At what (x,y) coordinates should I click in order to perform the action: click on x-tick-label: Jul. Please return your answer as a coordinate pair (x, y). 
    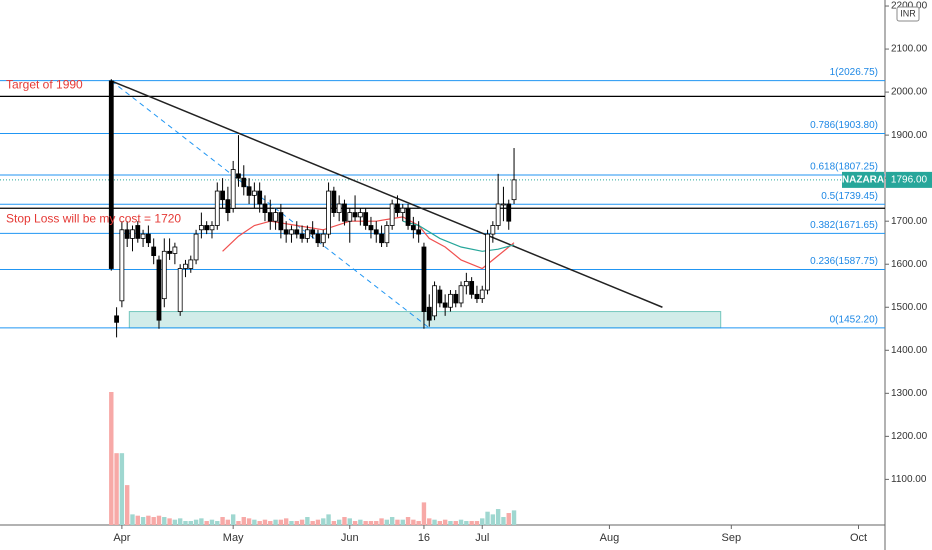
    Looking at the image, I should click on (482, 538).